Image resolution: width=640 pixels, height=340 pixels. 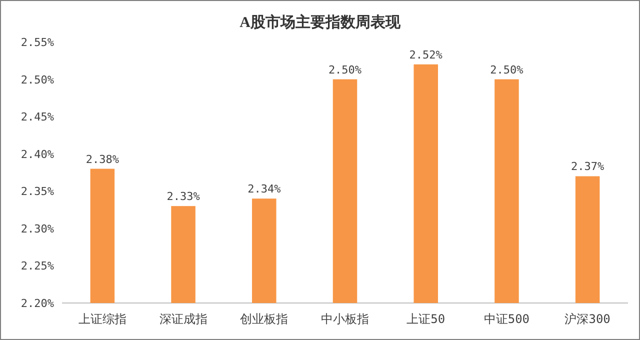 I want to click on chart-title: A股市场主要指数周表现, so click(x=321, y=22).